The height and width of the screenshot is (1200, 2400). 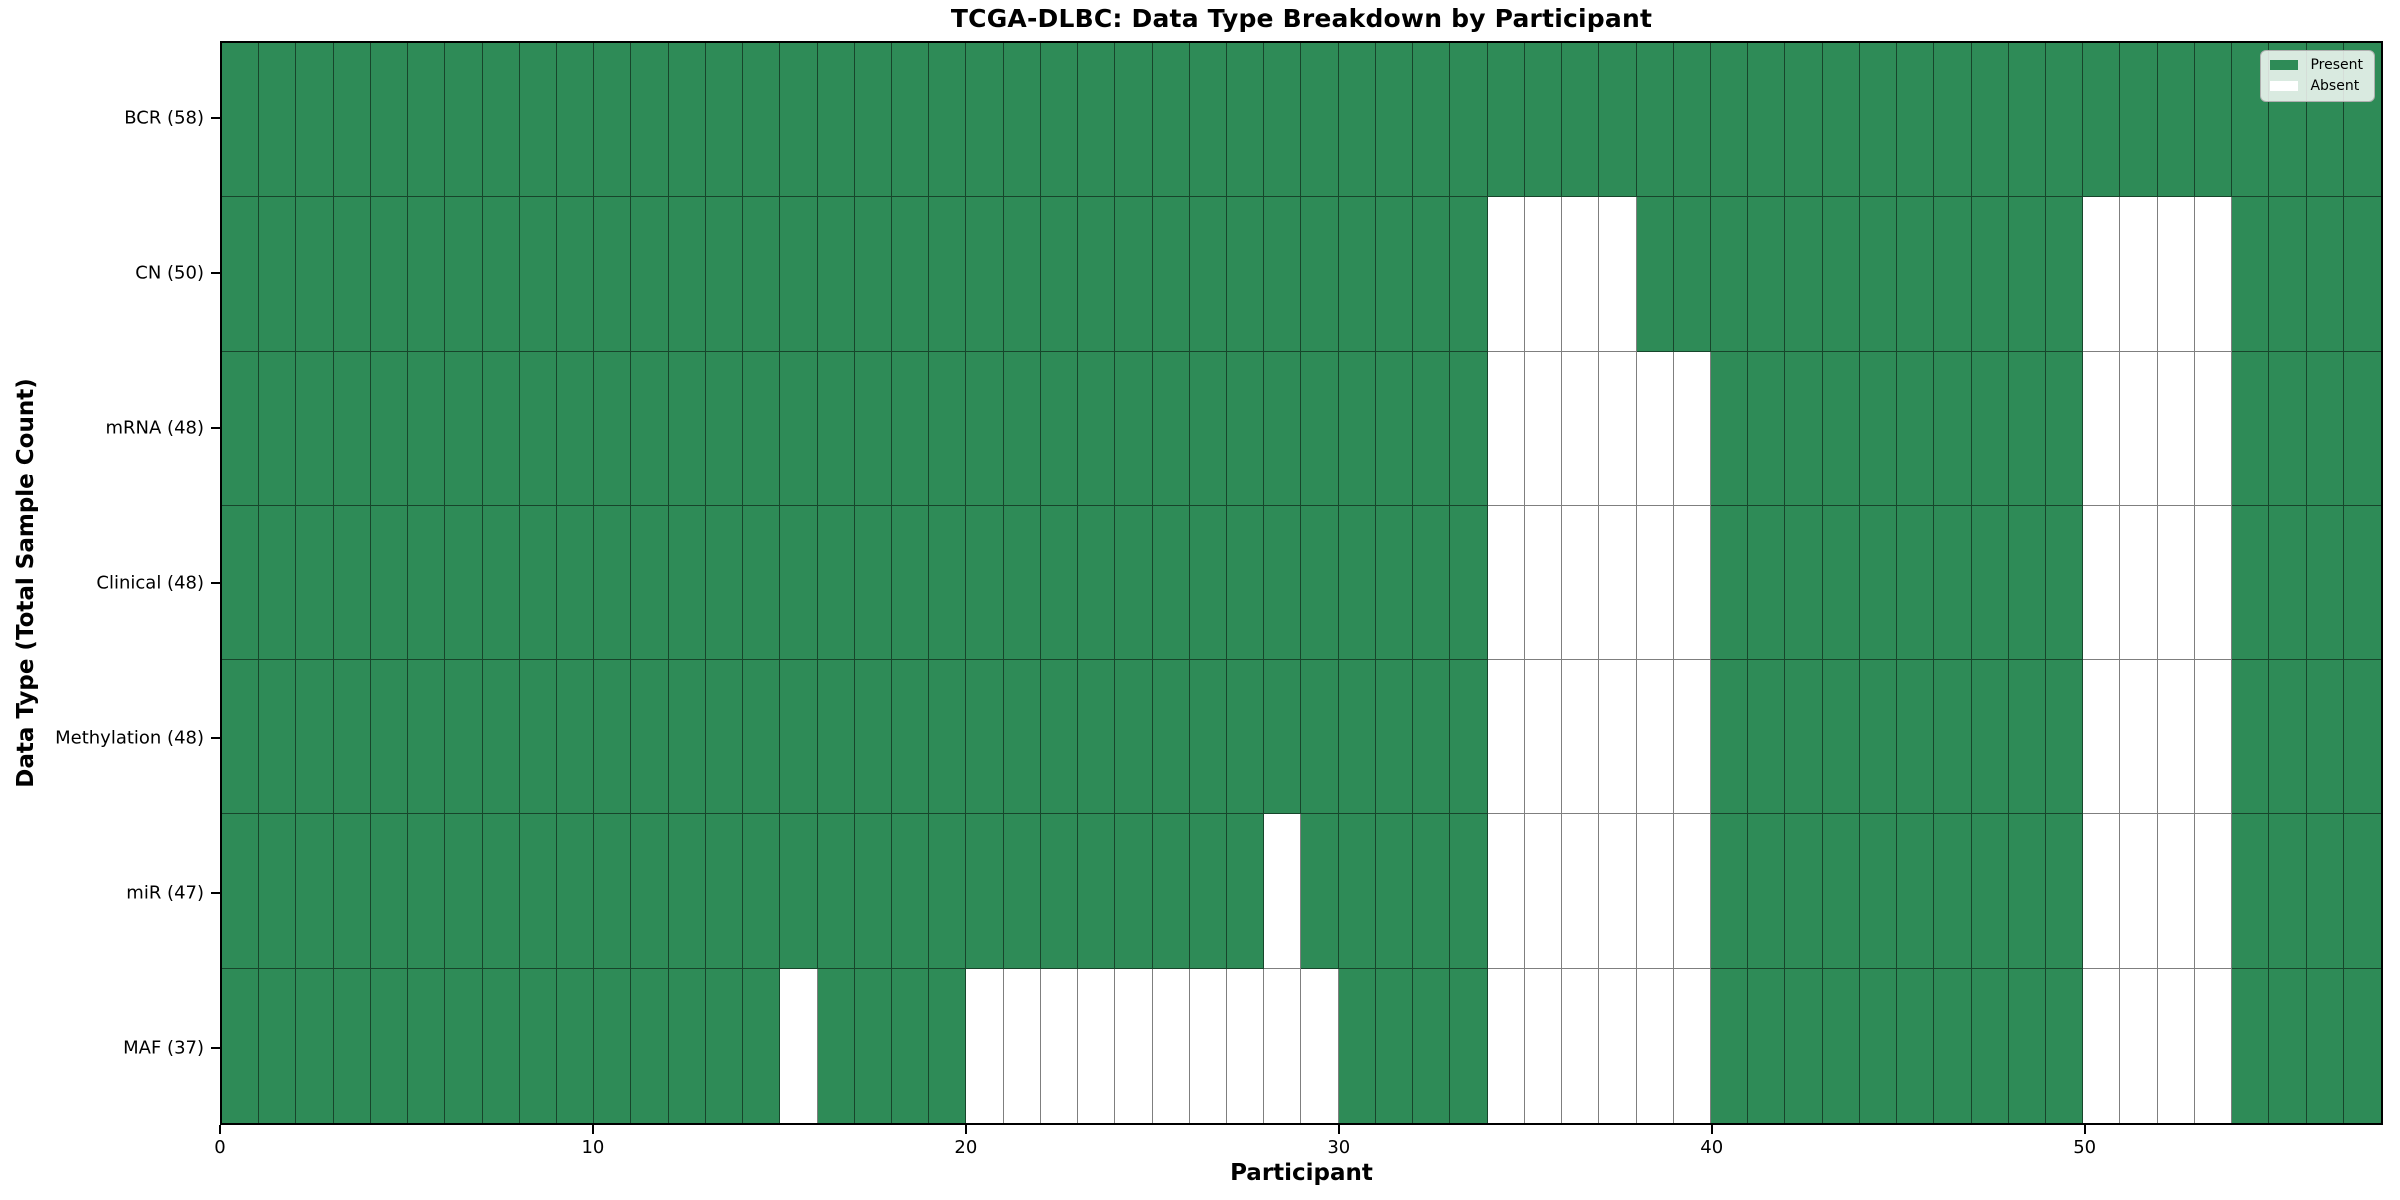 What do you see at coordinates (2284, 86) in the screenshot?
I see `legend-absent-swatch` at bounding box center [2284, 86].